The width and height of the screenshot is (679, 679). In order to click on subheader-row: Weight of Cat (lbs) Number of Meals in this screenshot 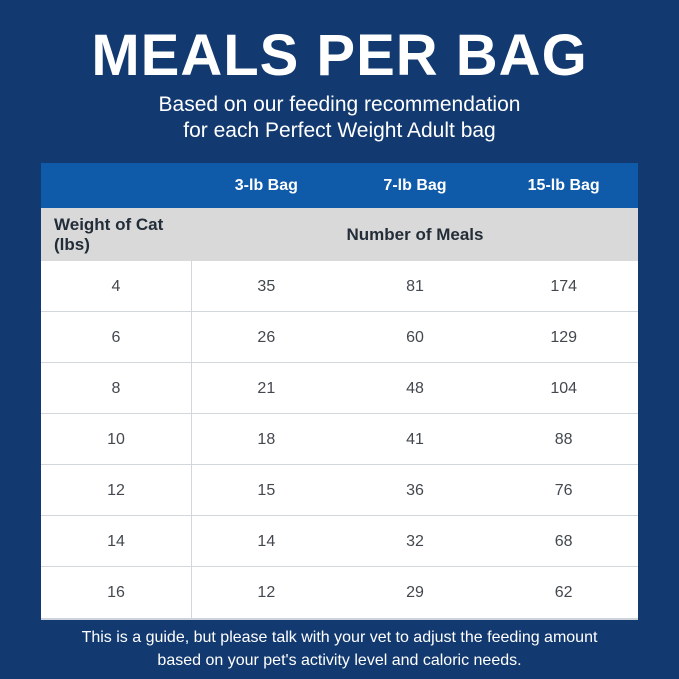, I will do `click(339, 234)`.